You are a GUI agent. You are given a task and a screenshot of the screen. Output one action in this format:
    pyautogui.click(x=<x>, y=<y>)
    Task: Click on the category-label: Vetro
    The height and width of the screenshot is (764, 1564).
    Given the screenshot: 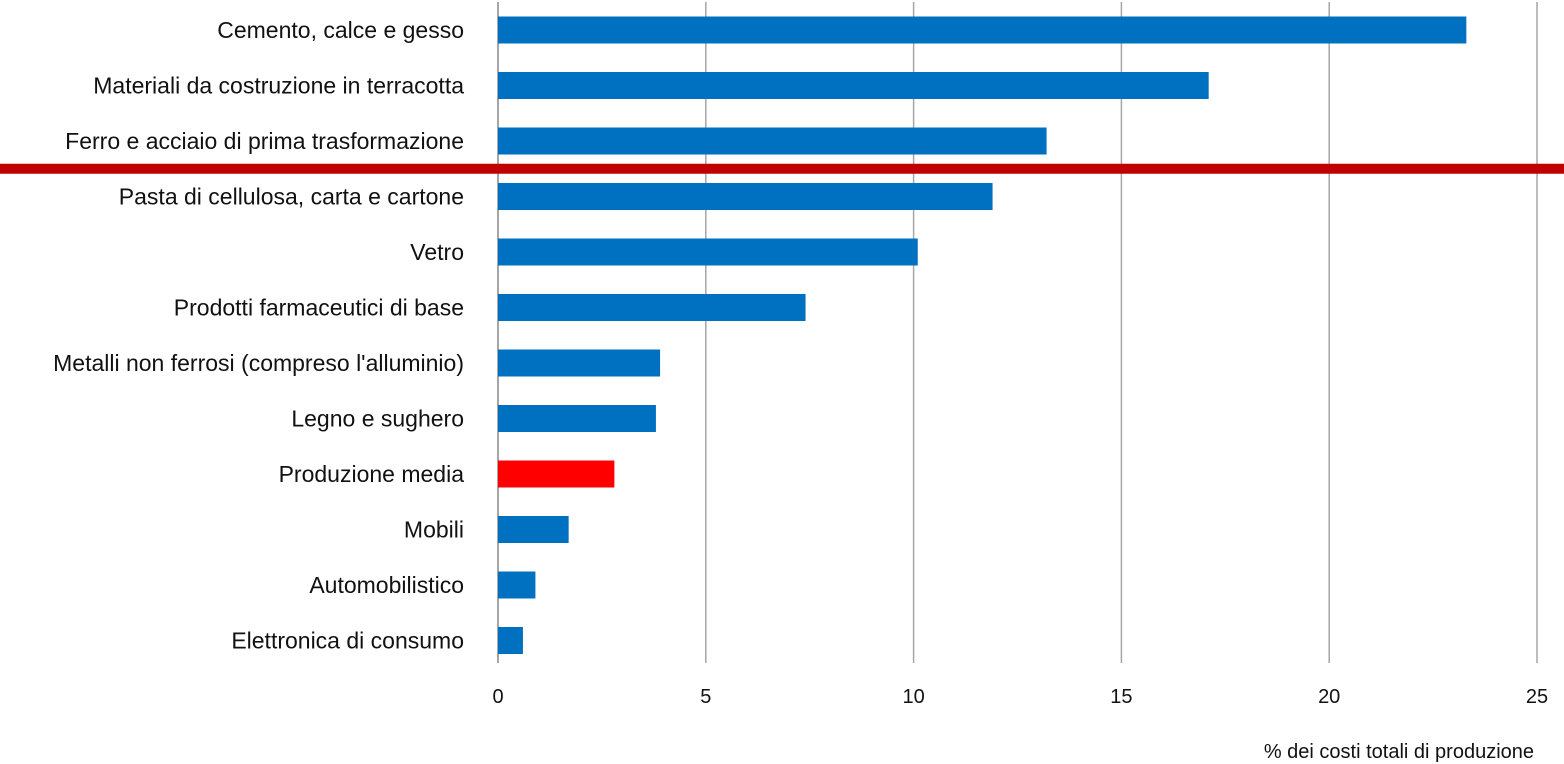 What is the action you would take?
    pyautogui.click(x=437, y=252)
    